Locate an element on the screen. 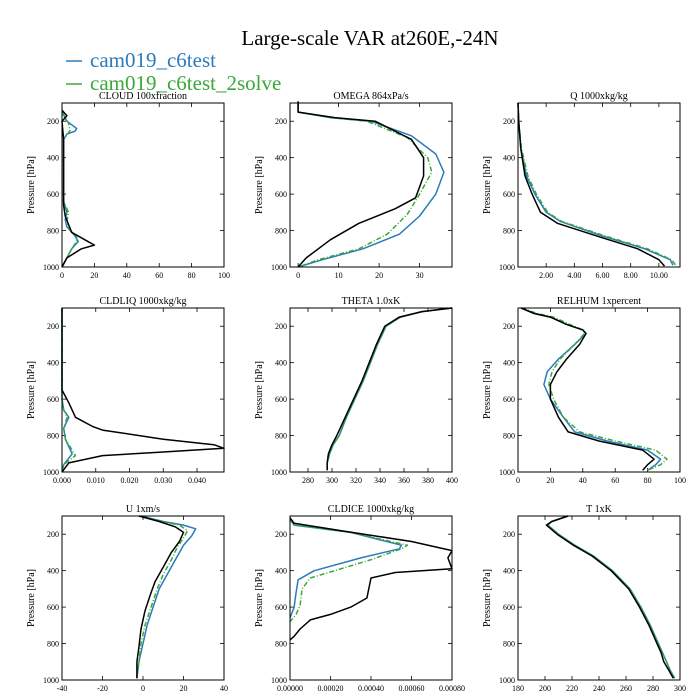 This screenshot has width=700, height=700. x-tick-label: 0.00020 is located at coordinates (331, 688).